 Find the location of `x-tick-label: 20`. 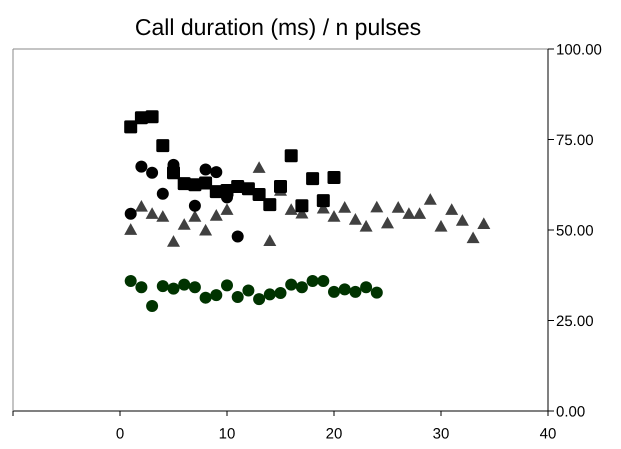

x-tick-label: 20 is located at coordinates (334, 434).